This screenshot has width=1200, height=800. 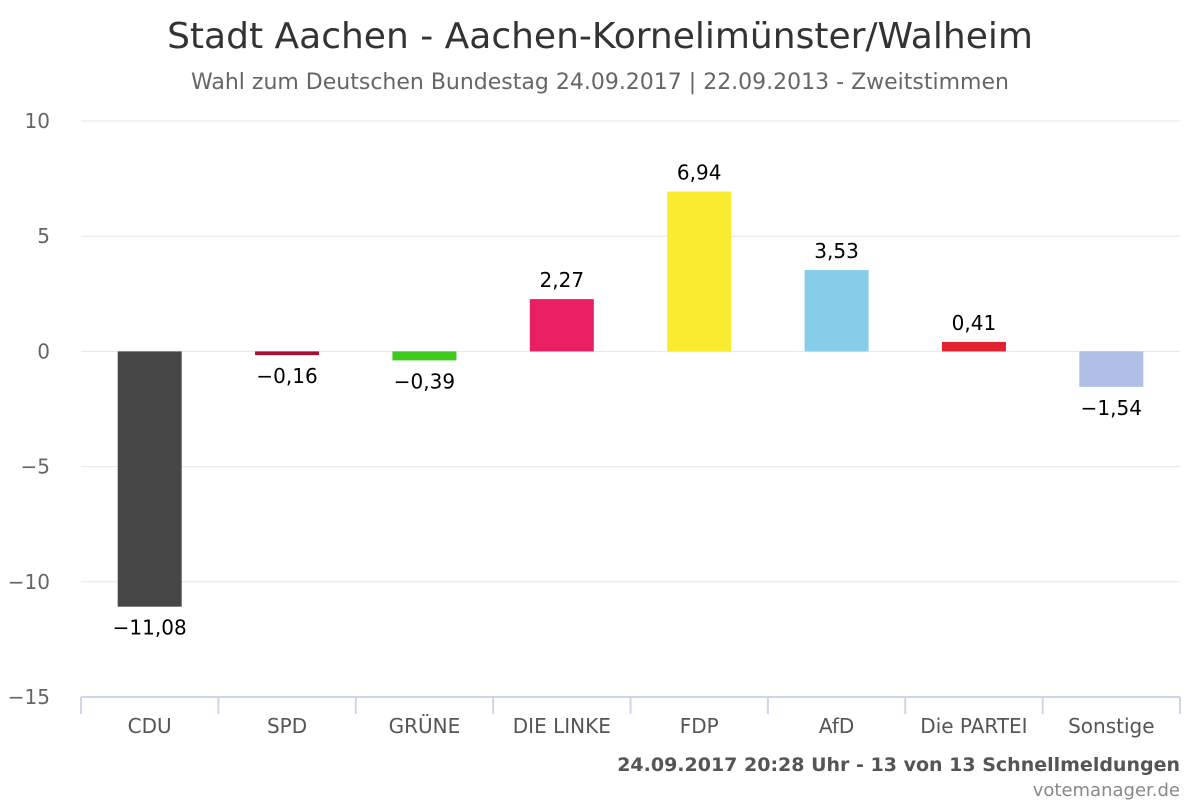 What do you see at coordinates (1111, 369) in the screenshot?
I see `bar-sonstige` at bounding box center [1111, 369].